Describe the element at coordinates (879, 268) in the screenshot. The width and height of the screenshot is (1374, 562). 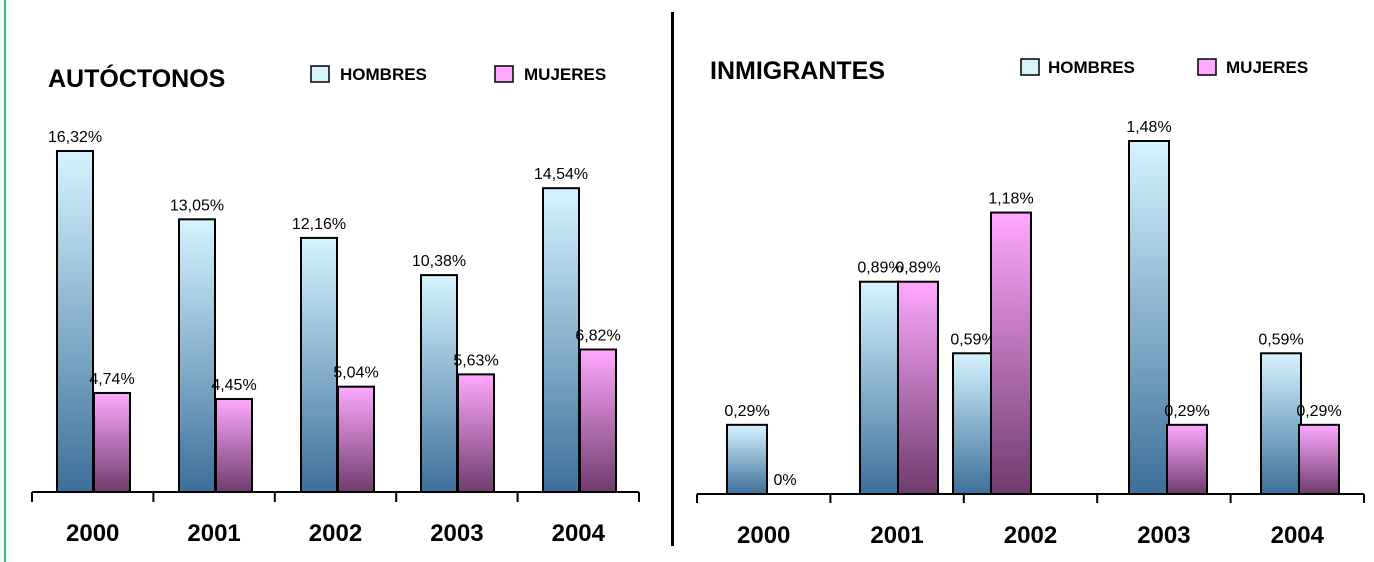
I see `value-label-hombres-2001: 0,89%` at that location.